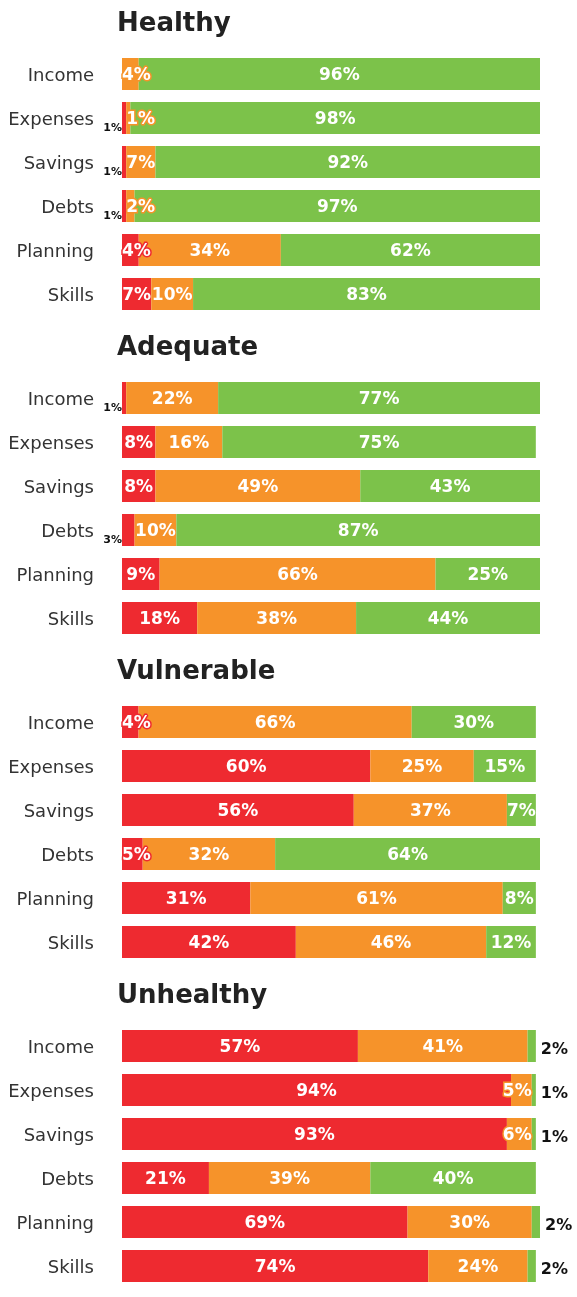  I want to click on data-label: 6%, so click(517, 1134).